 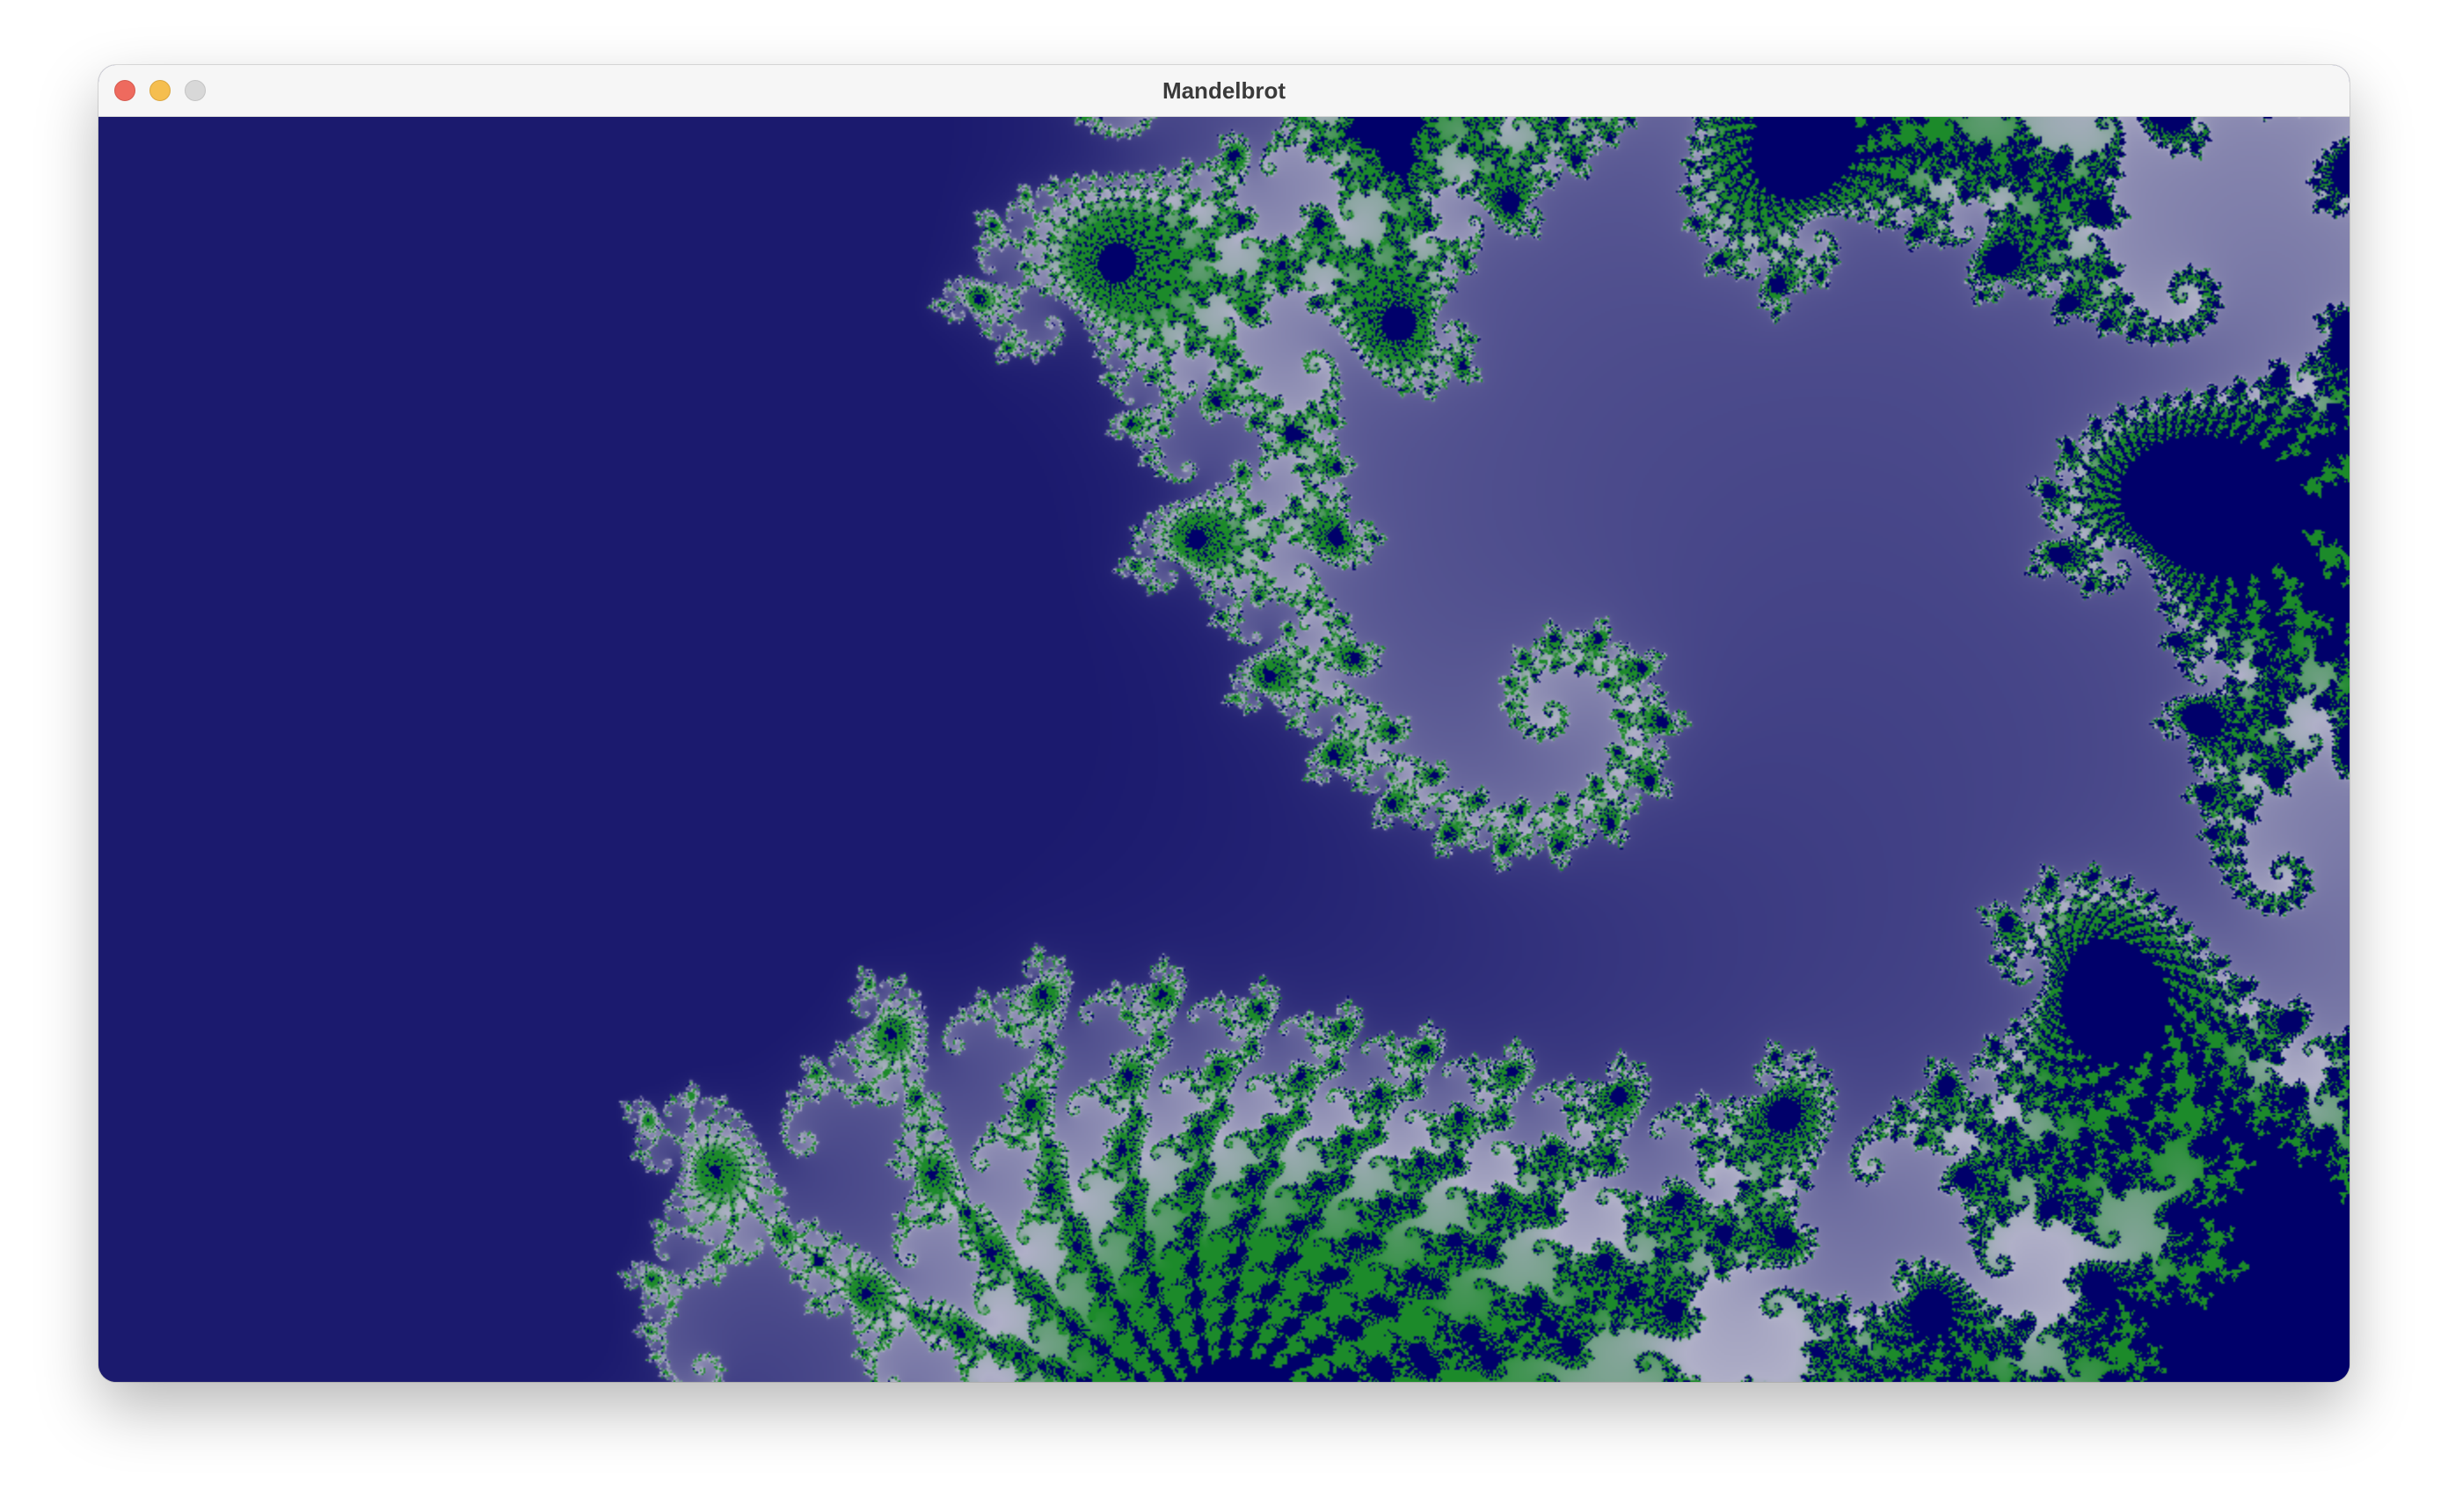 What do you see at coordinates (195, 91) in the screenshot?
I see `zoom-button` at bounding box center [195, 91].